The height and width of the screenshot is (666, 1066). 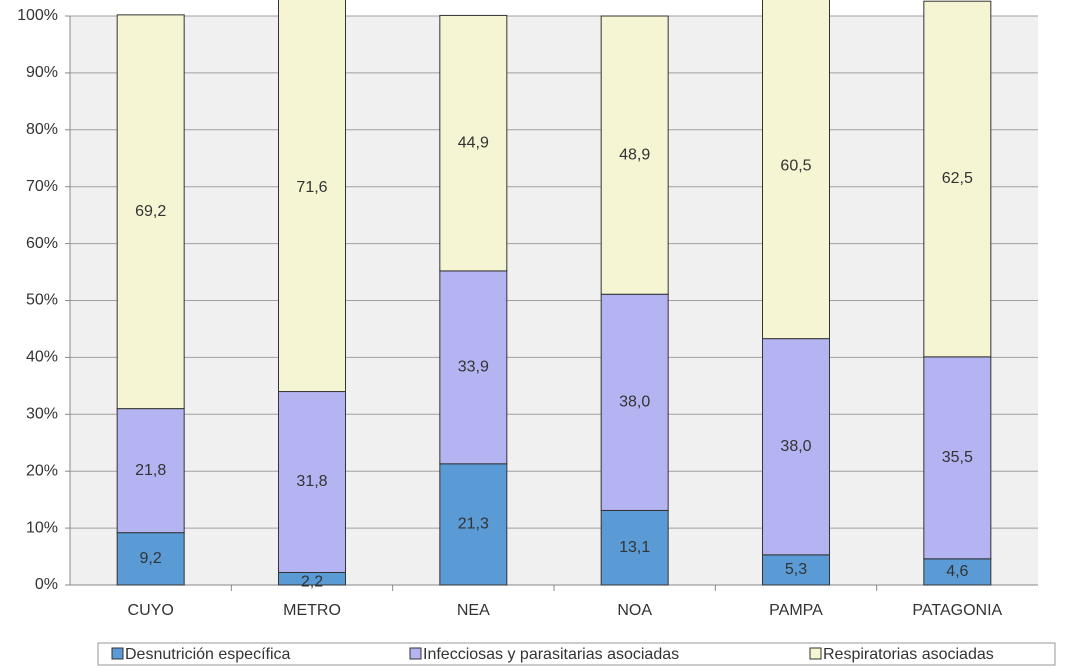 What do you see at coordinates (796, 569) in the screenshot?
I see `data-label: 5,3` at bounding box center [796, 569].